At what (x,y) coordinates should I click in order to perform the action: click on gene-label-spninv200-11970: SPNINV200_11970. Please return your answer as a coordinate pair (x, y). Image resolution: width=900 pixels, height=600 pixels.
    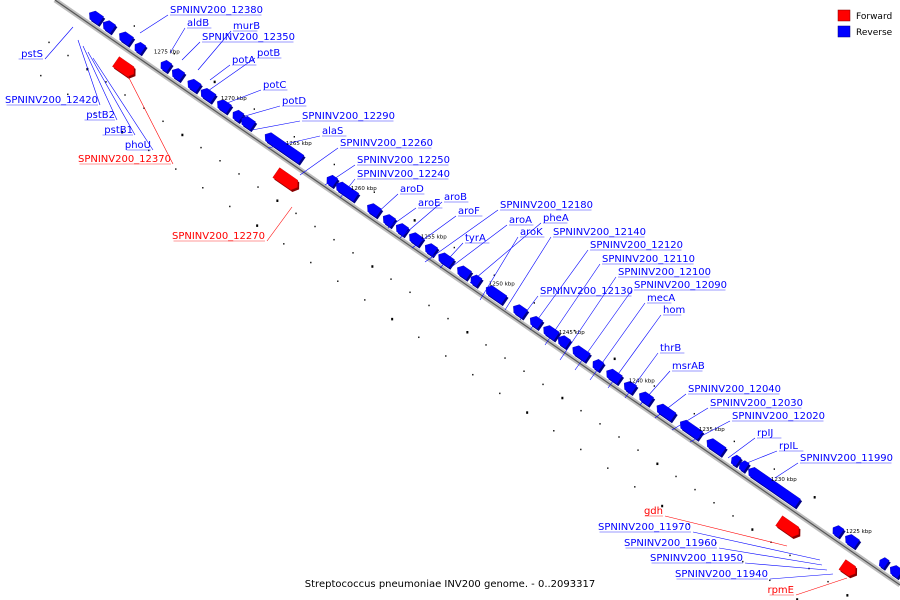
    Looking at the image, I should click on (644, 527).